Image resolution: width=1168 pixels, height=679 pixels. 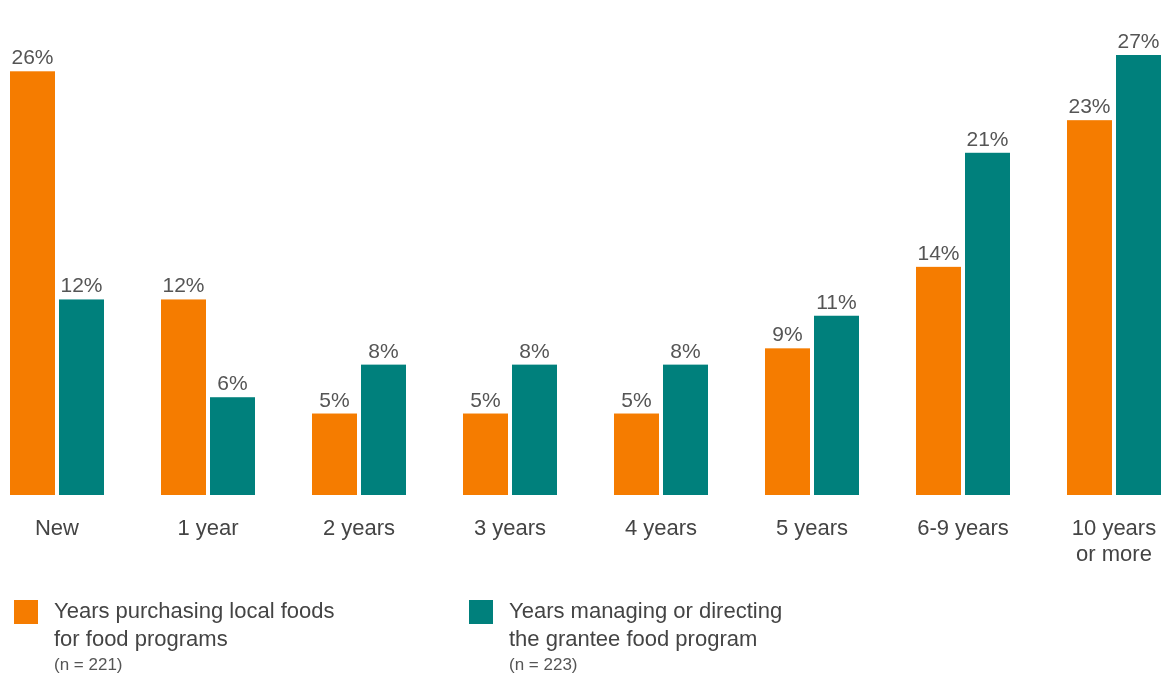 What do you see at coordinates (208, 527) in the screenshot?
I see `x-tick-label: 1 year` at bounding box center [208, 527].